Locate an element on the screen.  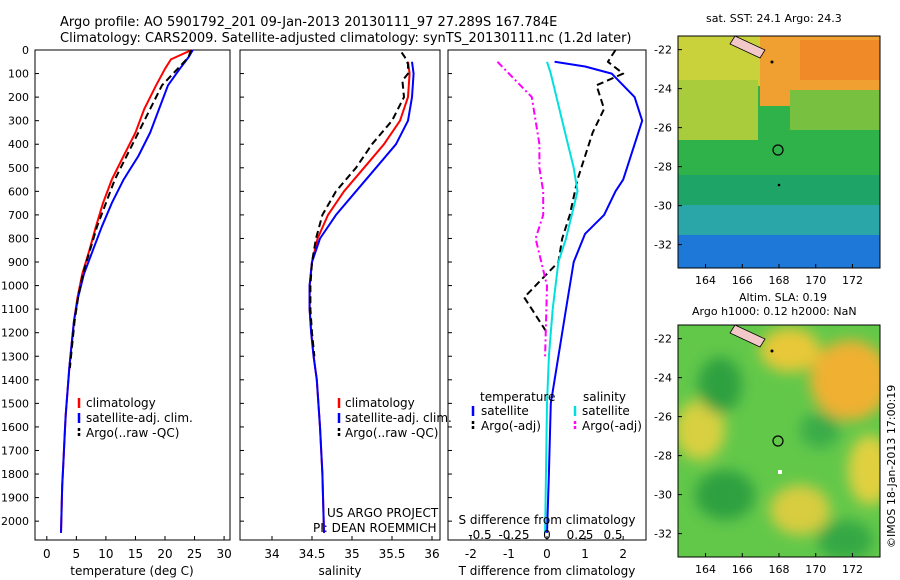
salinity-xlabel: salinity is located at coordinates (339, 571).